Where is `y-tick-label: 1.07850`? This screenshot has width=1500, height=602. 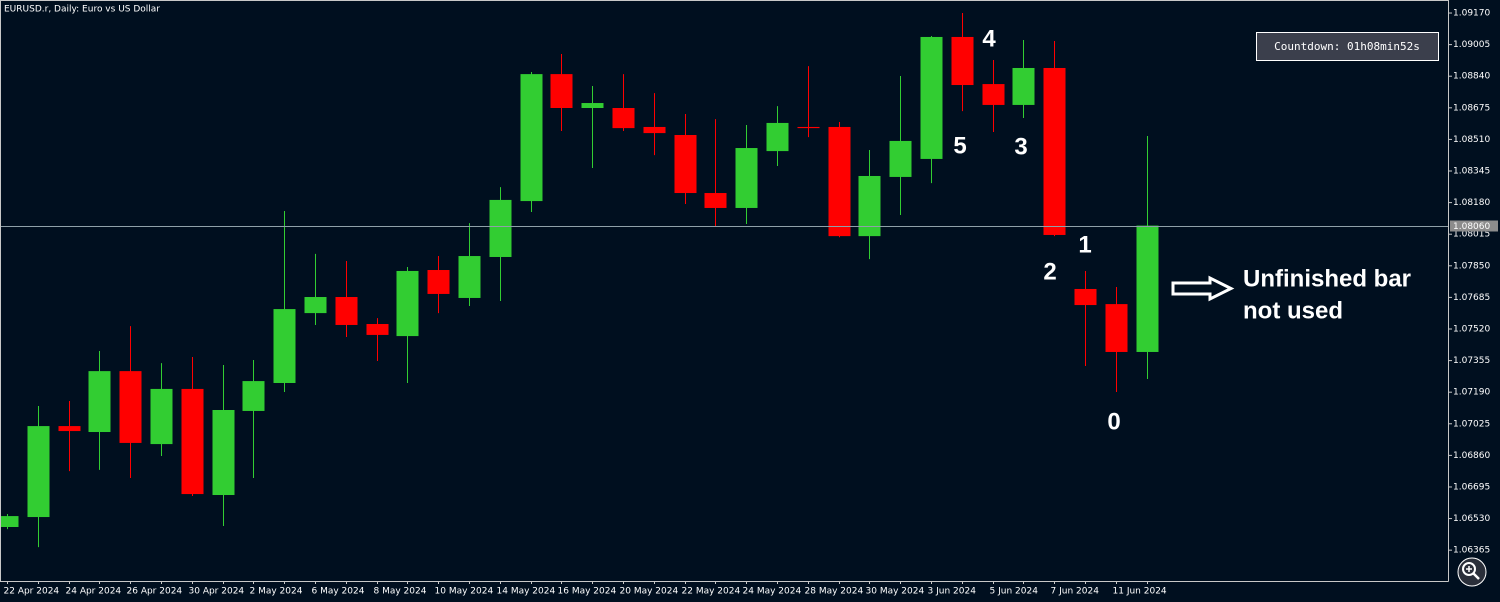
y-tick-label: 1.07850 is located at coordinates (1471, 266).